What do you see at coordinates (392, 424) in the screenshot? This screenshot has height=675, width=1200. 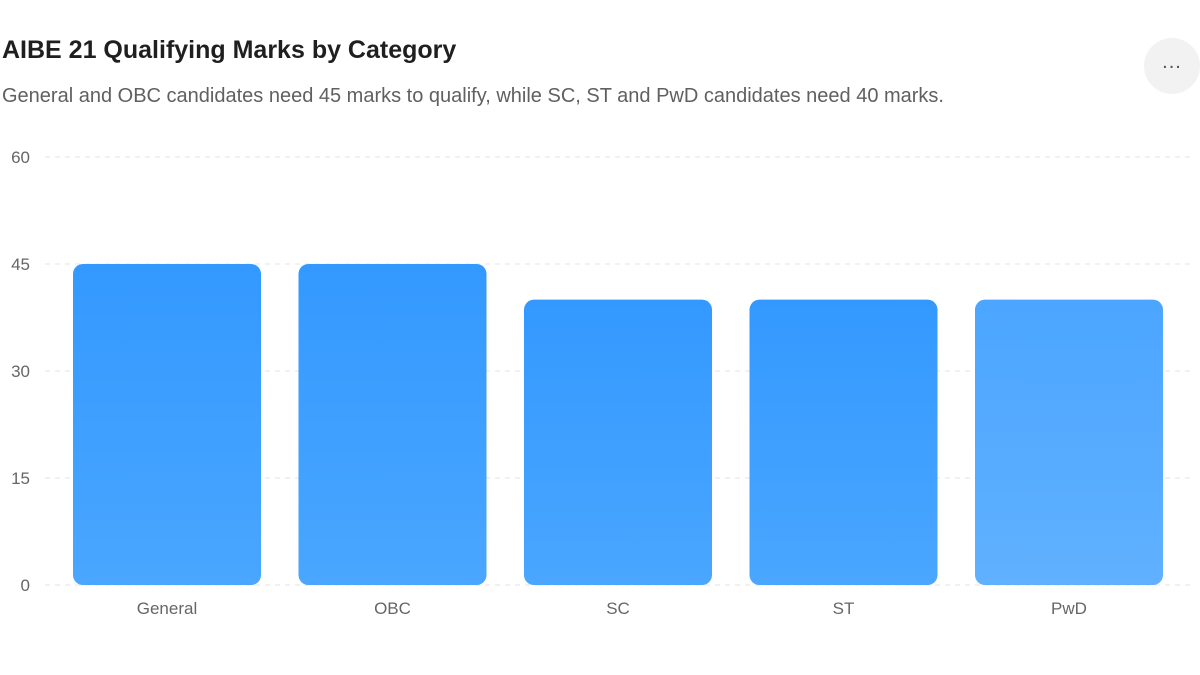 I see `bar-obc` at bounding box center [392, 424].